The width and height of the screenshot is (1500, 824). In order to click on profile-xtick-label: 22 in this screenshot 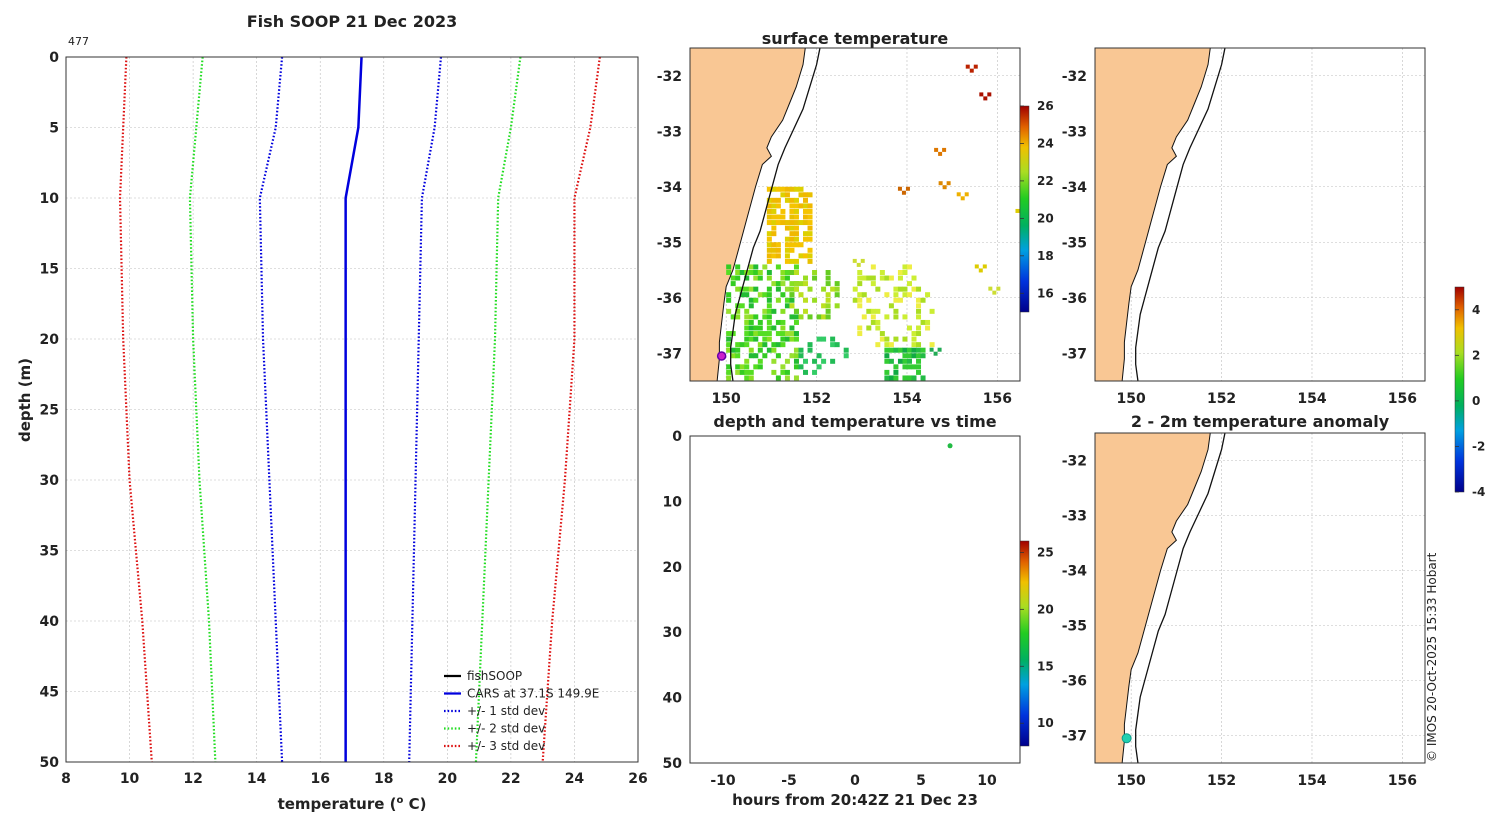, I will do `click(510, 779)`.